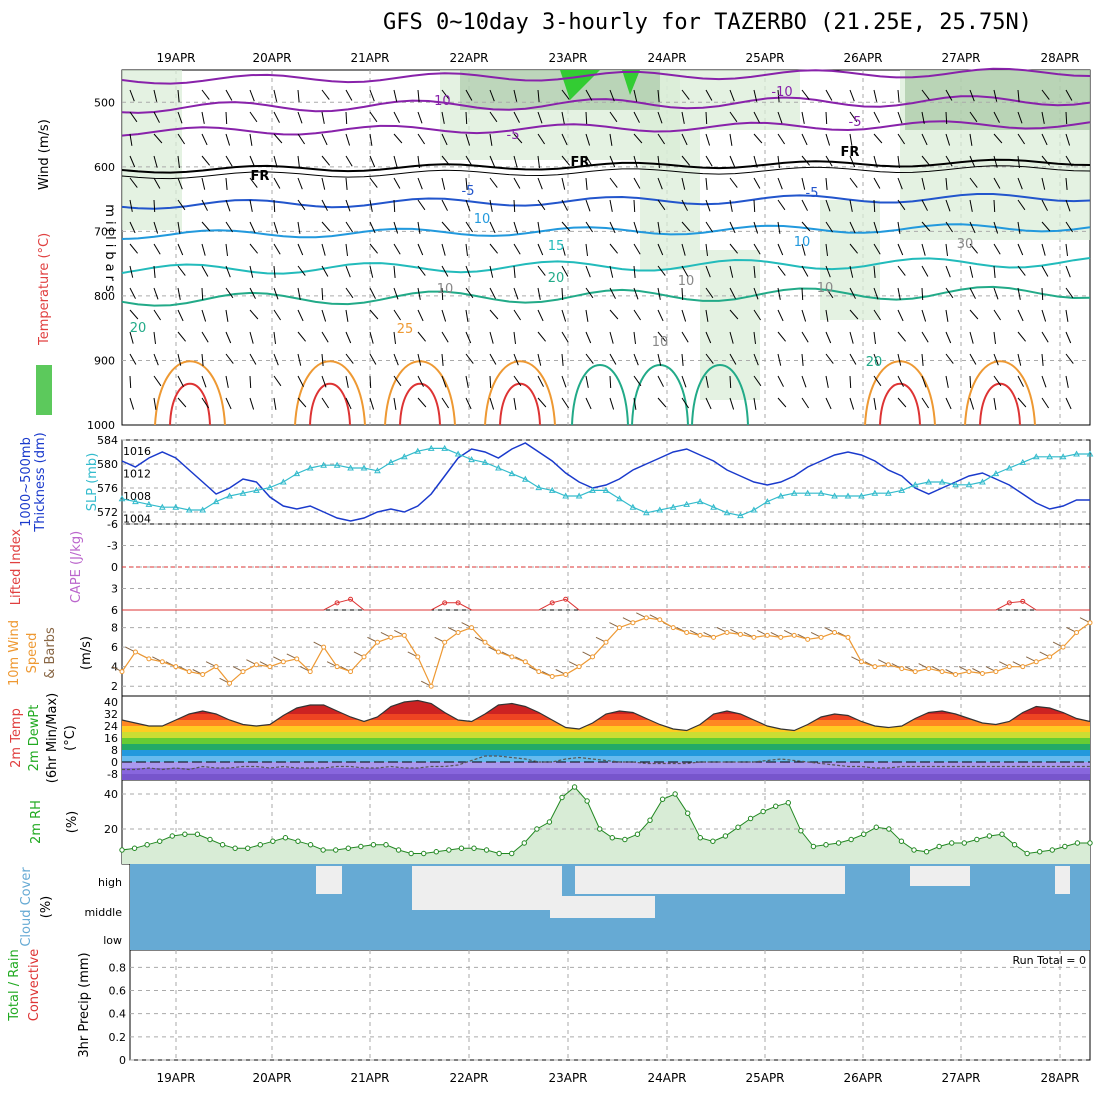  Describe the element at coordinates (825, 288) in the screenshot. I see `contour-label-temp: 10` at that location.